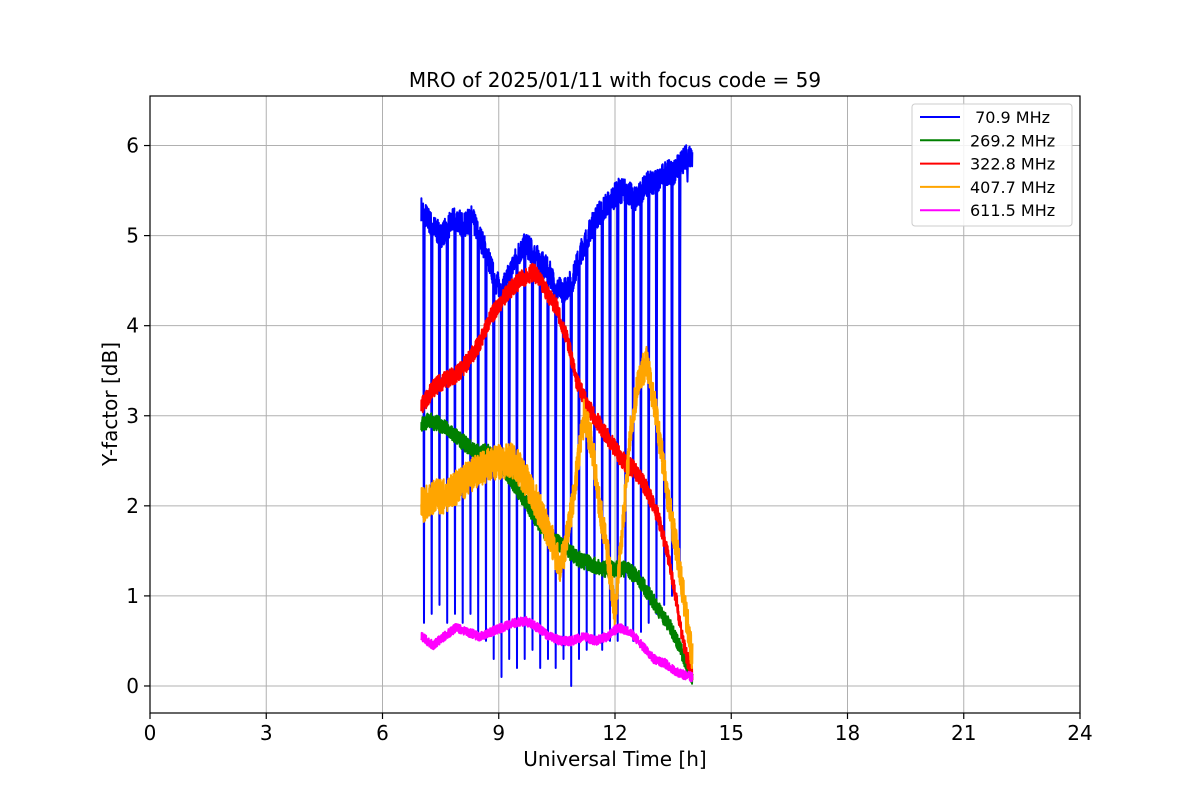  I want to click on x-tick-label: 12, so click(614, 733).